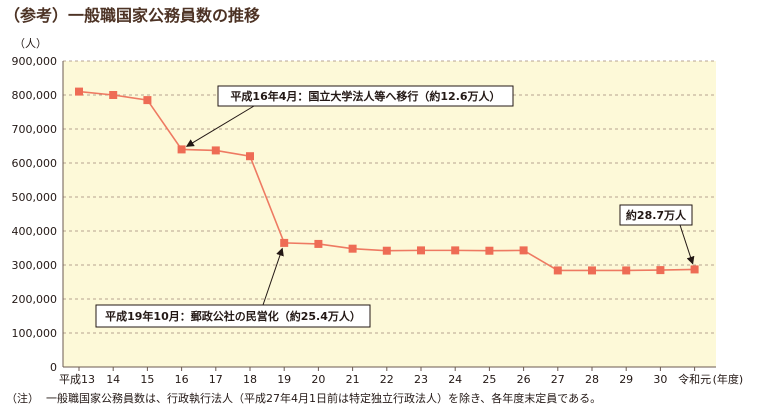  Describe the element at coordinates (30, 43) in the screenshot. I see `y-axis-unit: （人）` at that location.